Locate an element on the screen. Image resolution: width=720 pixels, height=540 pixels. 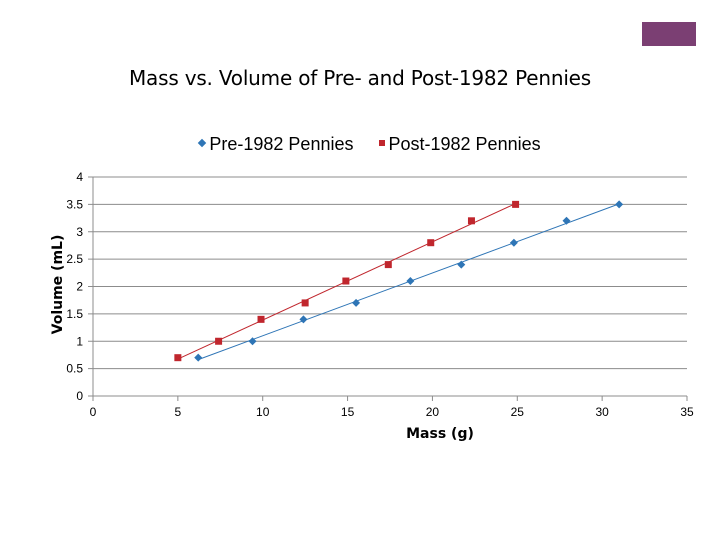
x-tick-label: 25 is located at coordinates (518, 412).